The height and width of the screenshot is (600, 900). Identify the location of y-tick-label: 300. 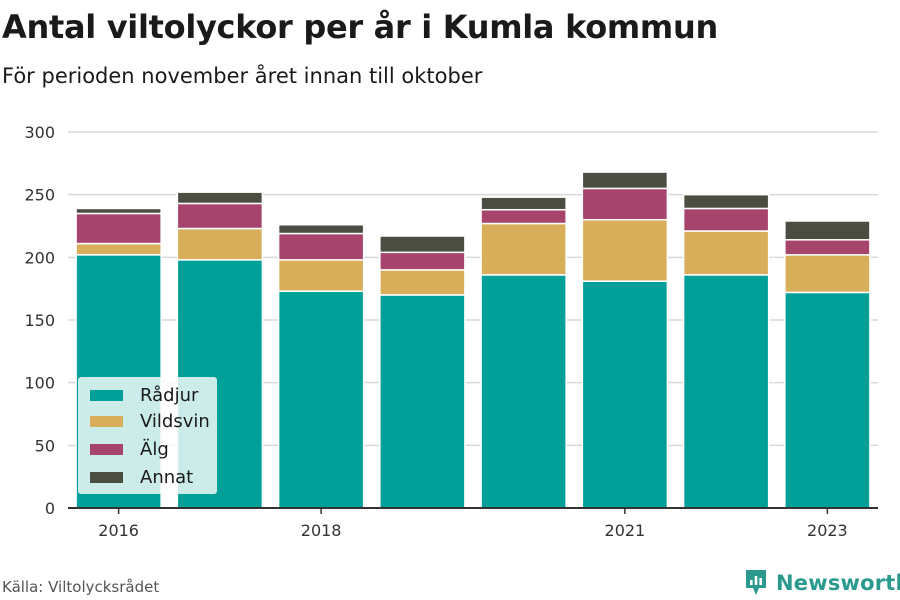
(39, 132).